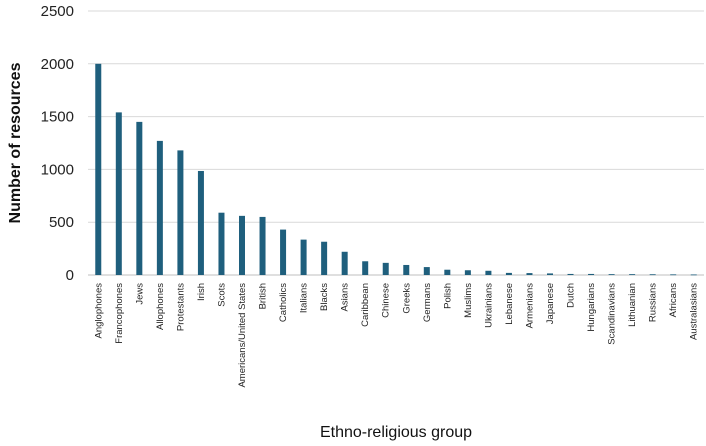 The image size is (706, 446). I want to click on x-tick-label: Africans, so click(673, 300).